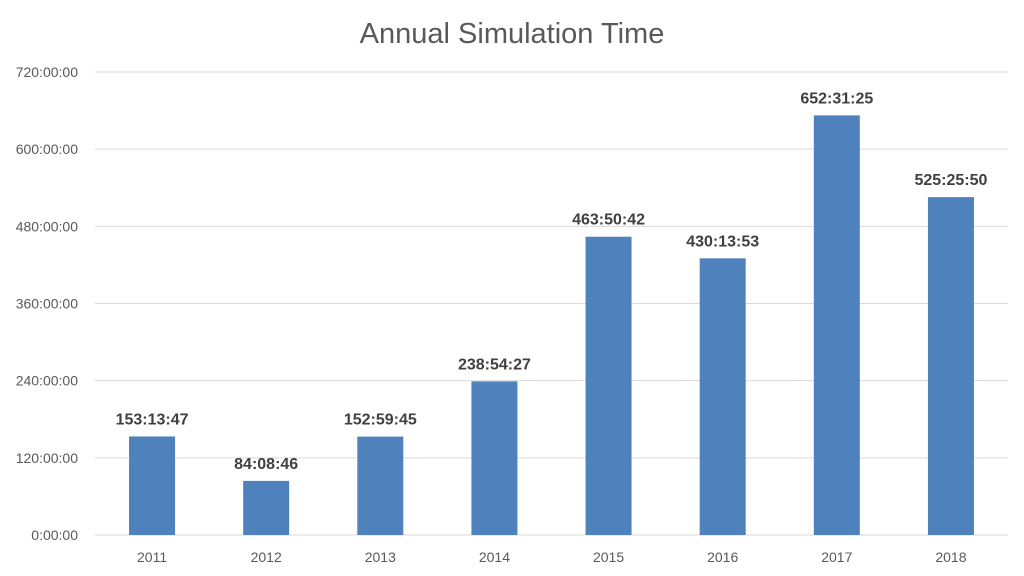 This screenshot has width=1024, height=576. I want to click on y-tick-label: 120:00:00, so click(47, 458).